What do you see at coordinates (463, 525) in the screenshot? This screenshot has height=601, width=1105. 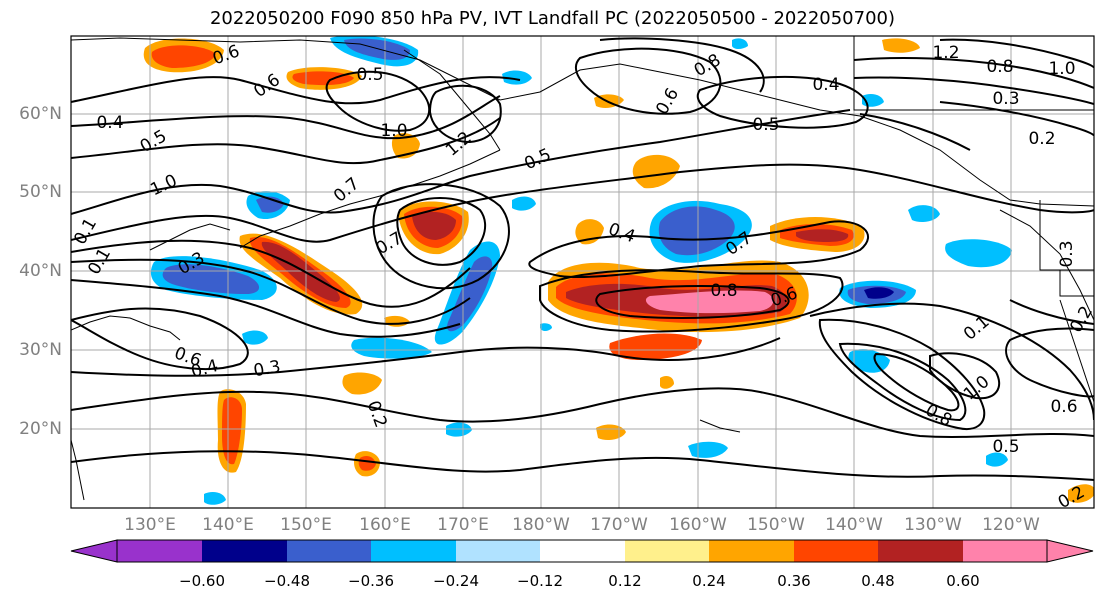 I see `lon-label: 170°E` at bounding box center [463, 525].